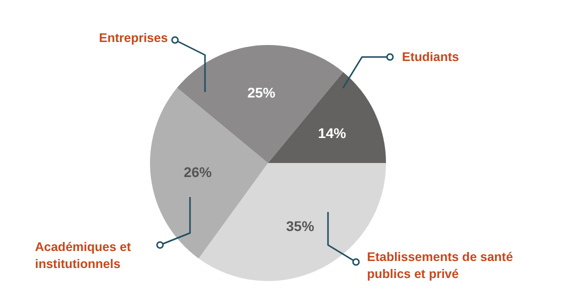 The image size is (572, 303). I want to click on data-label: 14%, so click(332, 132).